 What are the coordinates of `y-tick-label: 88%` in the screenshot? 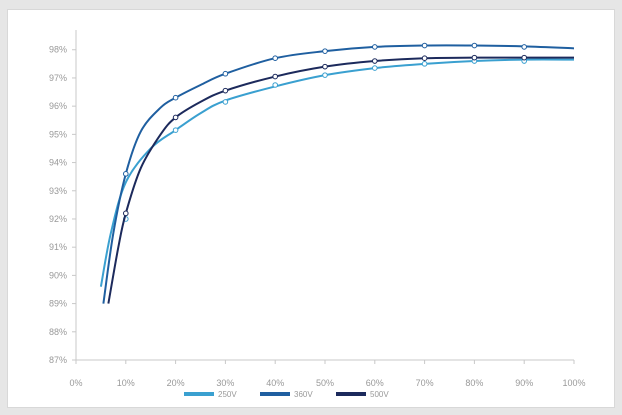 It's located at (58, 332).